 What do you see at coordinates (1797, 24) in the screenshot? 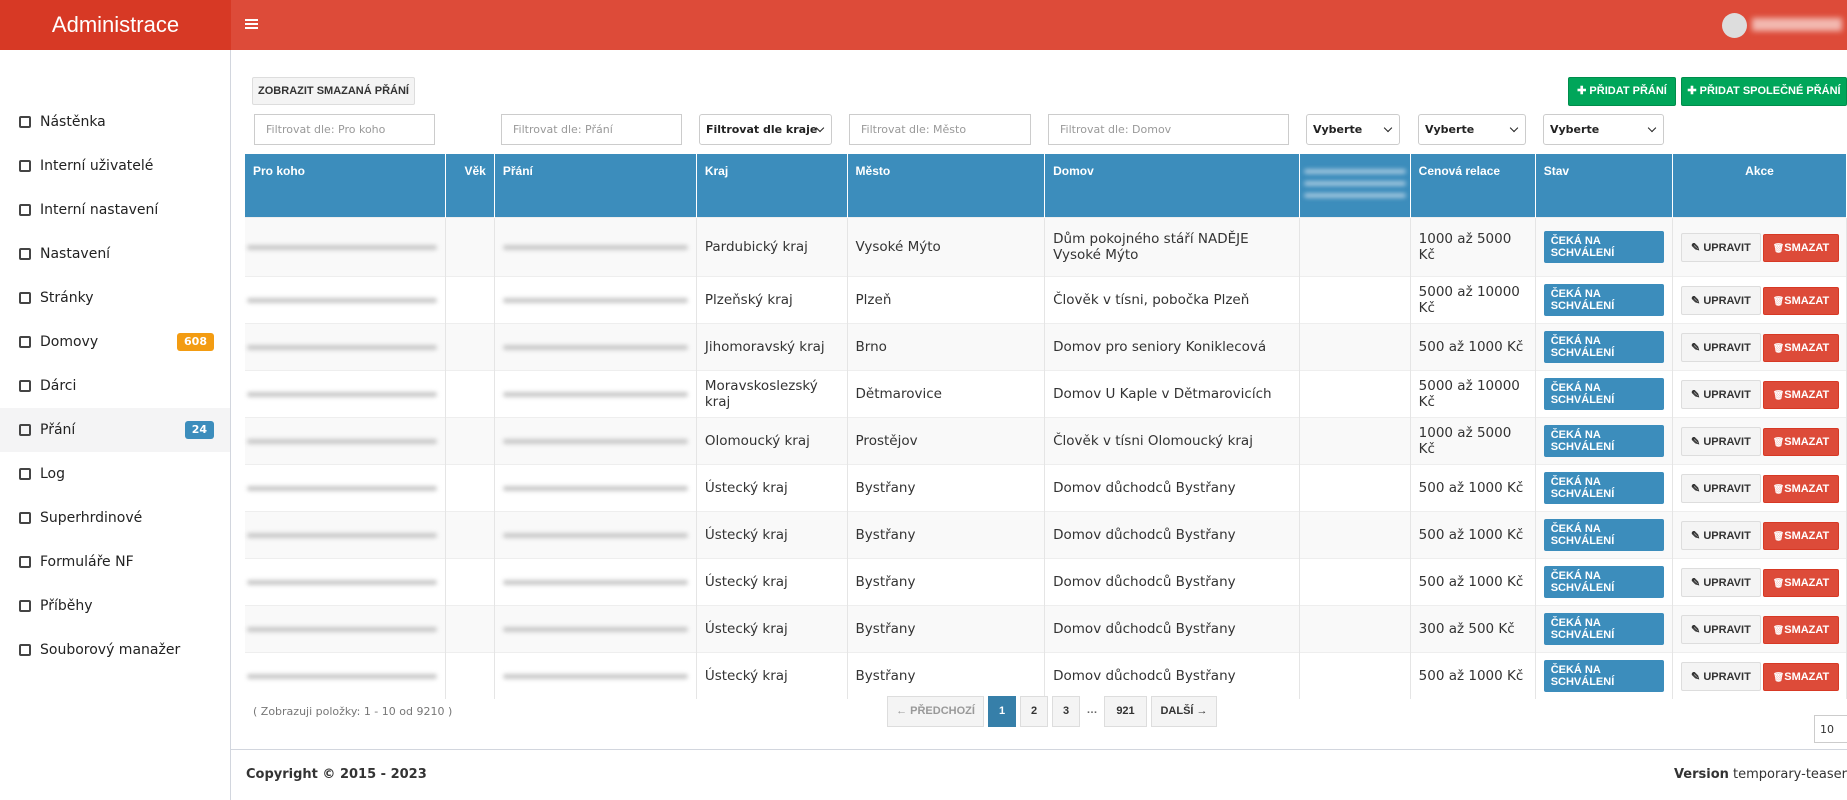
I see `user-name-blurred` at bounding box center [1797, 24].